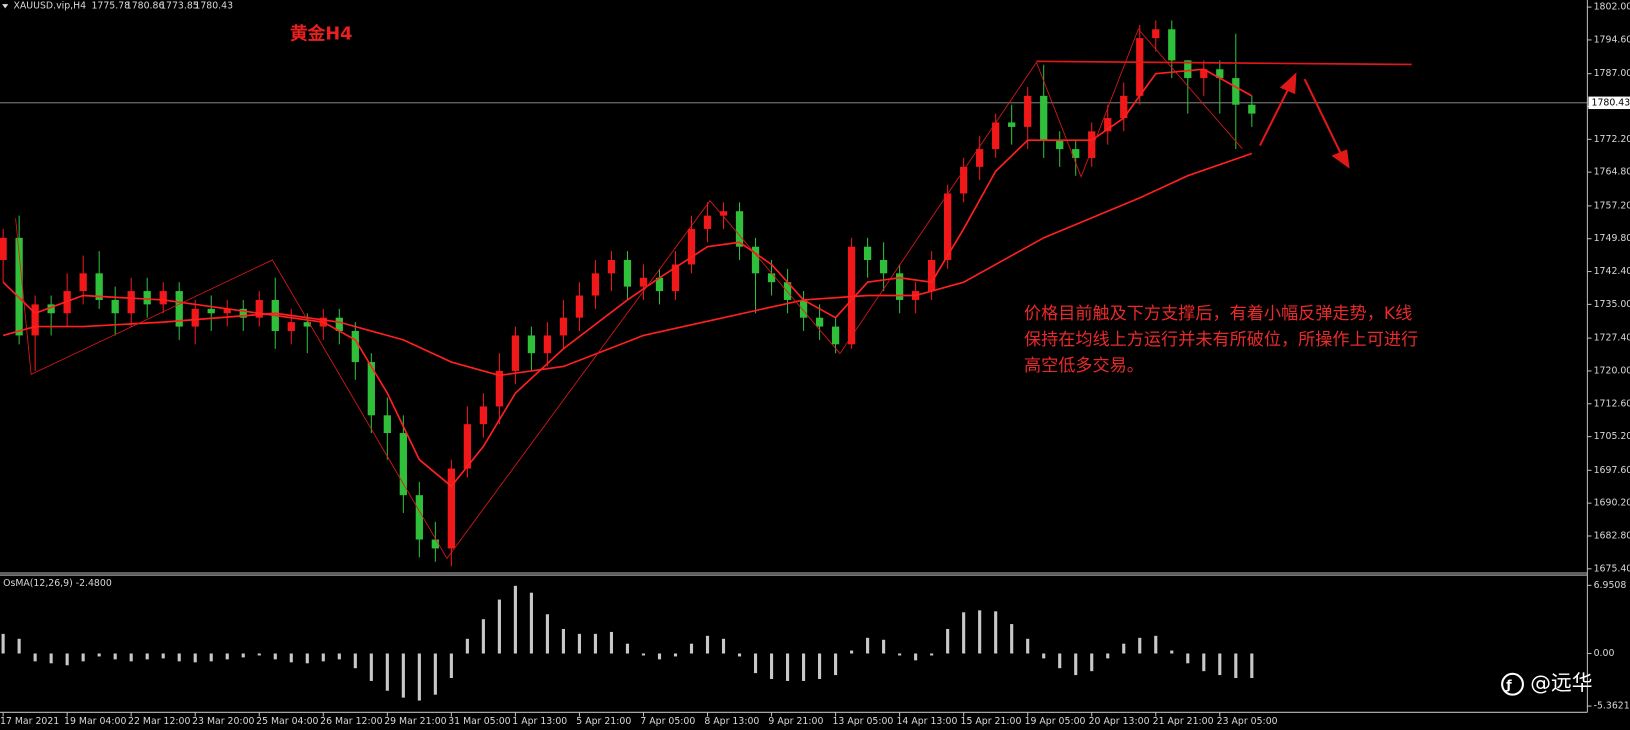  I want to click on watermark-logo-mark: ƒ, so click(1508, 684).